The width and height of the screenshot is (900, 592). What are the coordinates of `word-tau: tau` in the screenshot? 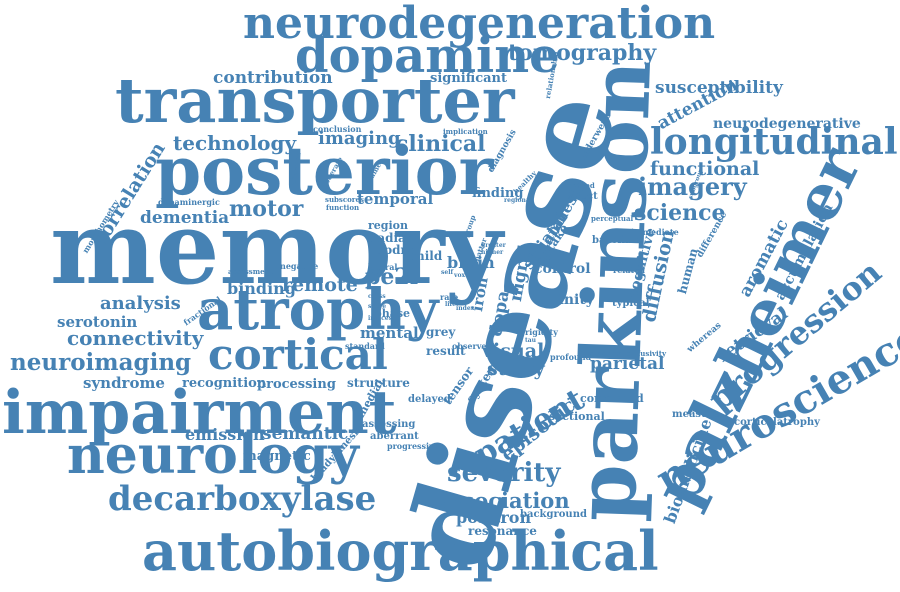 It's located at (531, 340).